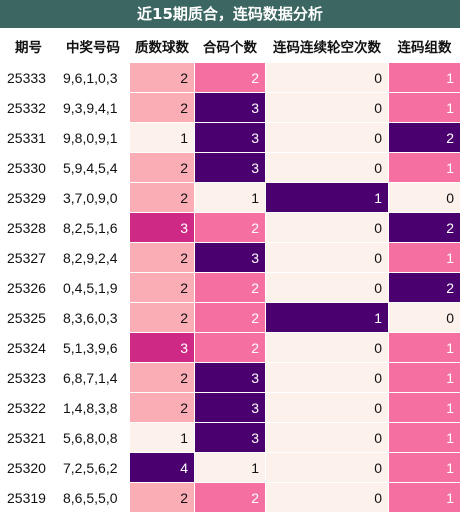 The image size is (460, 513). Describe the element at coordinates (93, 407) in the screenshot. I see `cell-winning-numbers: 1,4,8,3,8` at that location.